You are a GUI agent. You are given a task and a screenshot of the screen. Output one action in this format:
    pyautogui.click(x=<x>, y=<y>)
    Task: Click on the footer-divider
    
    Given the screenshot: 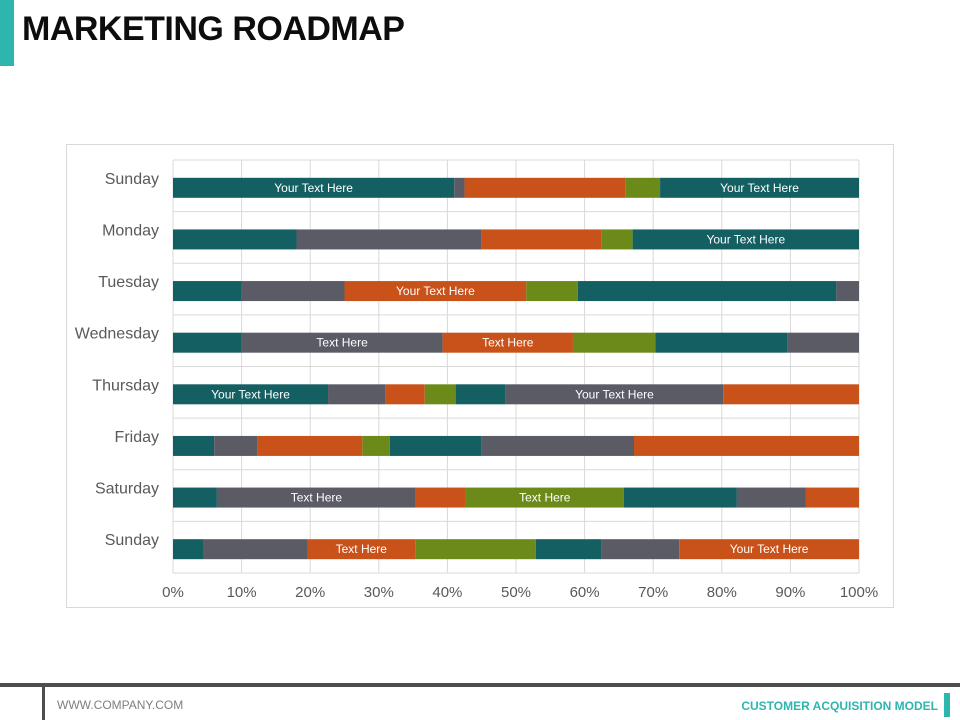 What is the action you would take?
    pyautogui.click(x=43, y=703)
    